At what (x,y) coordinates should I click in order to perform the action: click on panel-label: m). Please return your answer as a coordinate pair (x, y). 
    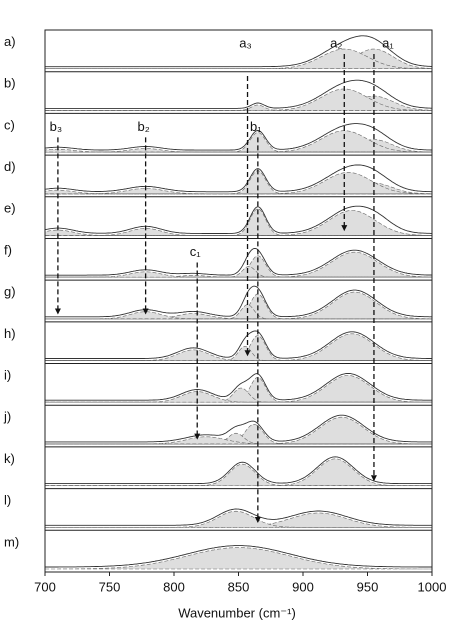
    Looking at the image, I should click on (11, 541).